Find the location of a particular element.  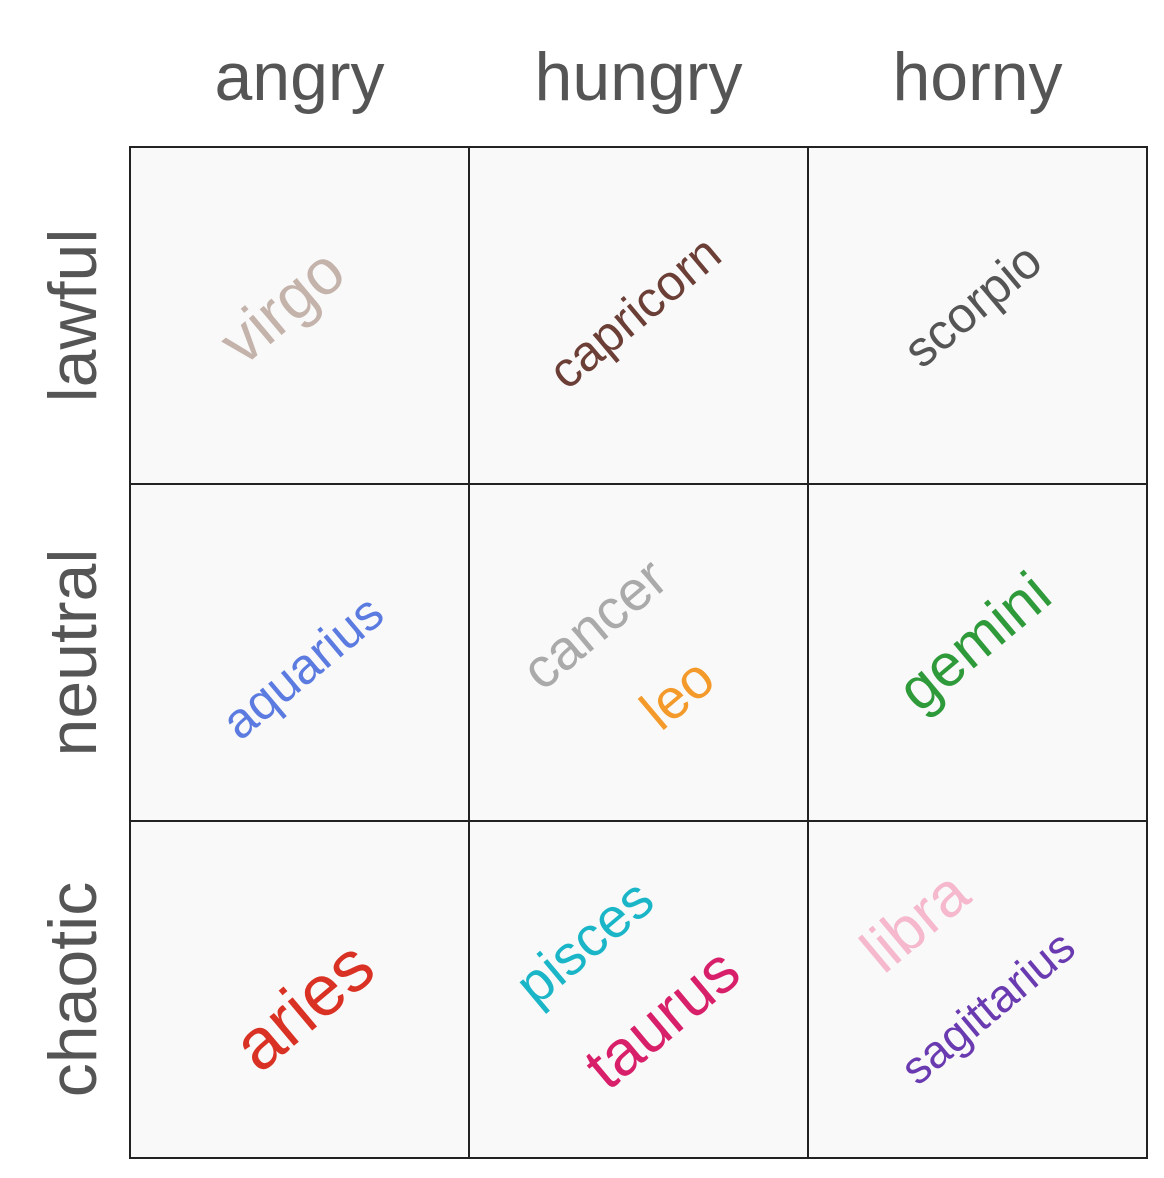

column-header: horny is located at coordinates (977, 77).